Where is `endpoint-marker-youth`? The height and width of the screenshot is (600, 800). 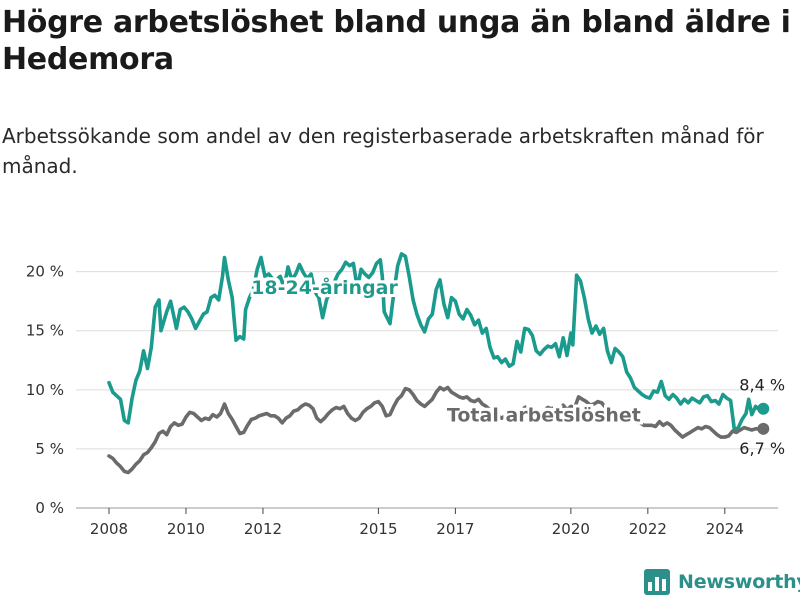
endpoint-marker-youth is located at coordinates (763, 408).